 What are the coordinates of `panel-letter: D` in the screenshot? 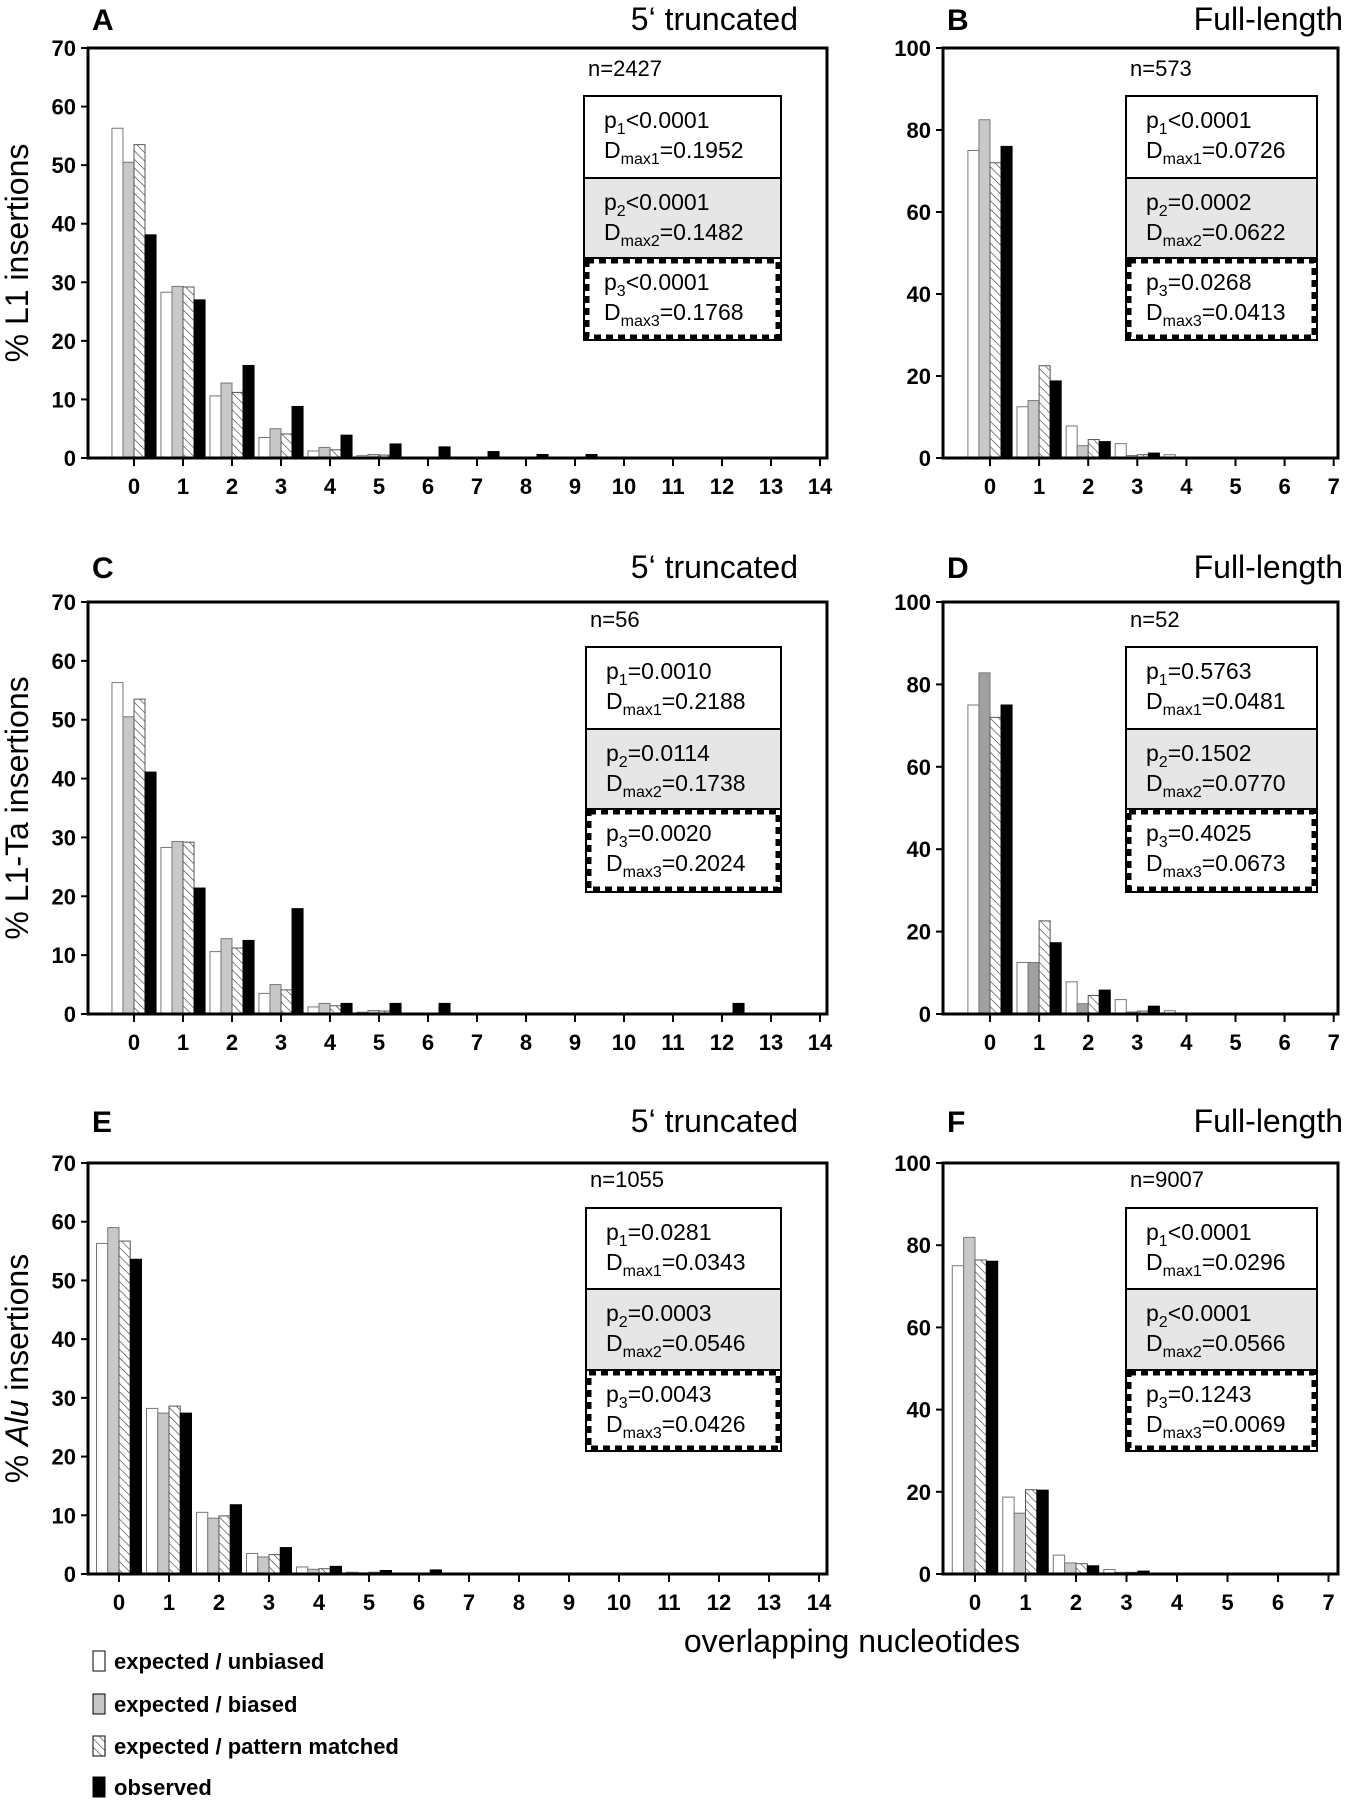 It's located at (958, 568).